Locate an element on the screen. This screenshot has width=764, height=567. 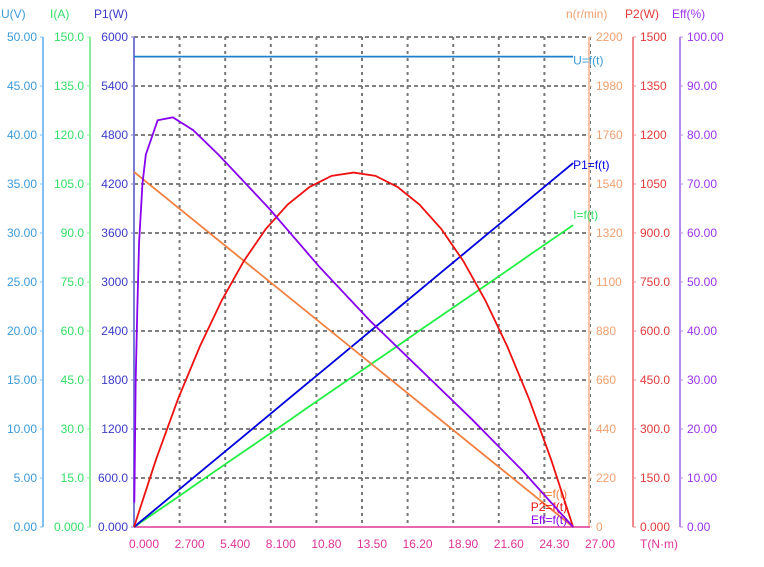
tick-label-n: 660 is located at coordinates (606, 380).